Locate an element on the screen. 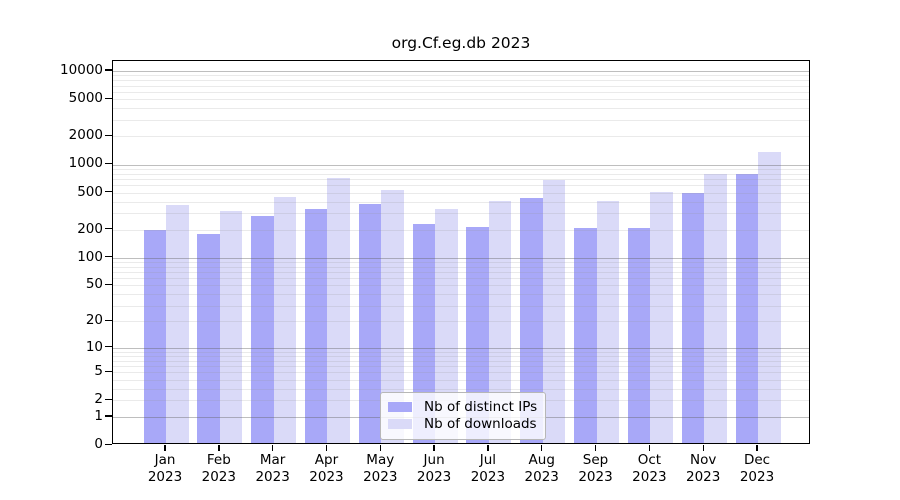  chart-title: org.Cf.eg.db 2023 is located at coordinates (461, 43).